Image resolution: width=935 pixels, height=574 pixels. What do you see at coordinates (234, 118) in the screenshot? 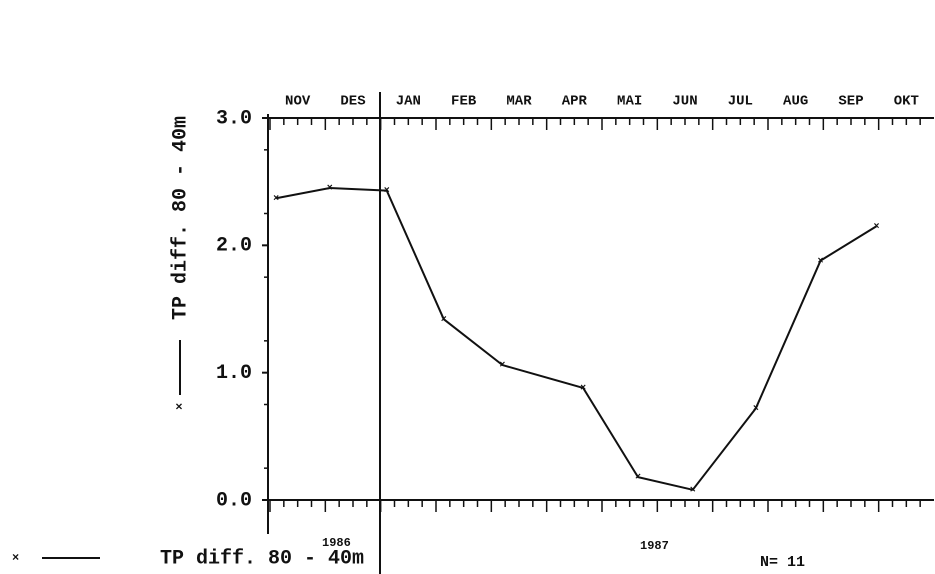
I see `y-tick-label: 3.0` at bounding box center [234, 118].